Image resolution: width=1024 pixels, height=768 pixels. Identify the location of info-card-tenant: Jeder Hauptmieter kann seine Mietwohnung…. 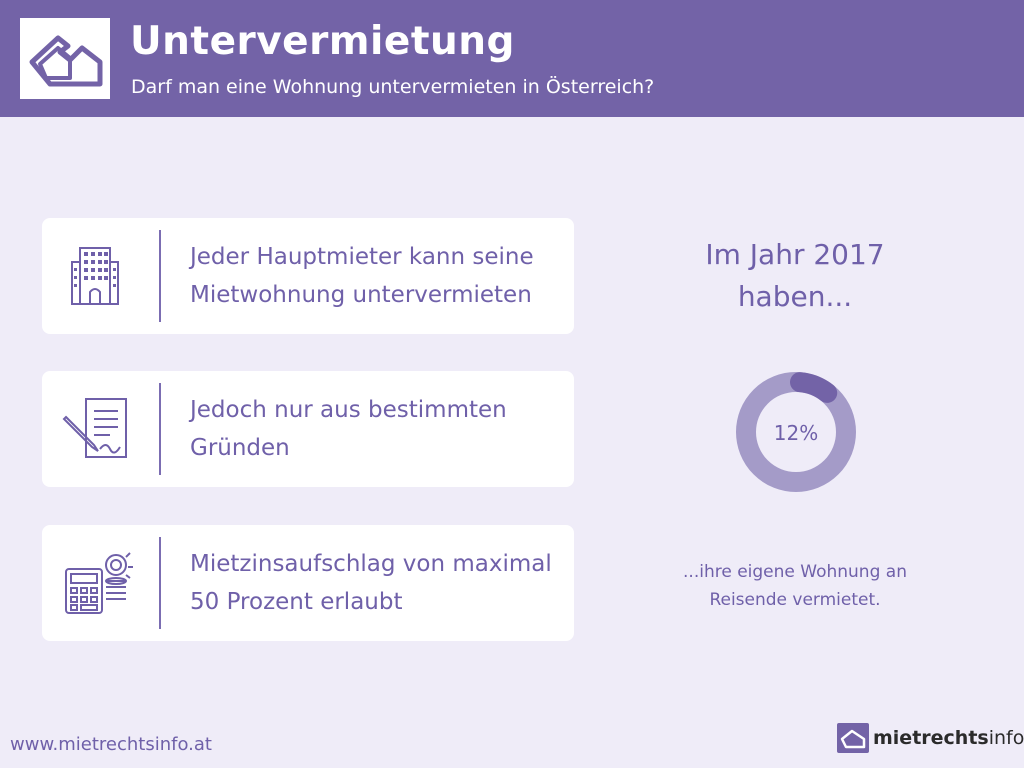
(308, 276).